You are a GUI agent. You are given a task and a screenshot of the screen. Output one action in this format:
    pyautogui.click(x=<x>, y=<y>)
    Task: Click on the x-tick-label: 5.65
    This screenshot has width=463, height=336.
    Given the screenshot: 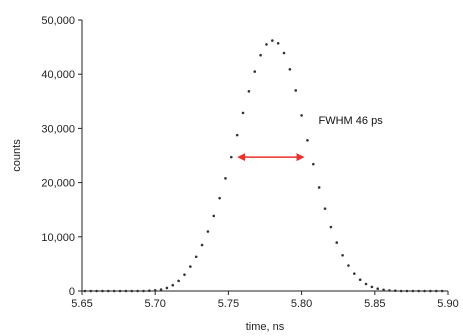 What is the action you would take?
    pyautogui.click(x=81, y=304)
    